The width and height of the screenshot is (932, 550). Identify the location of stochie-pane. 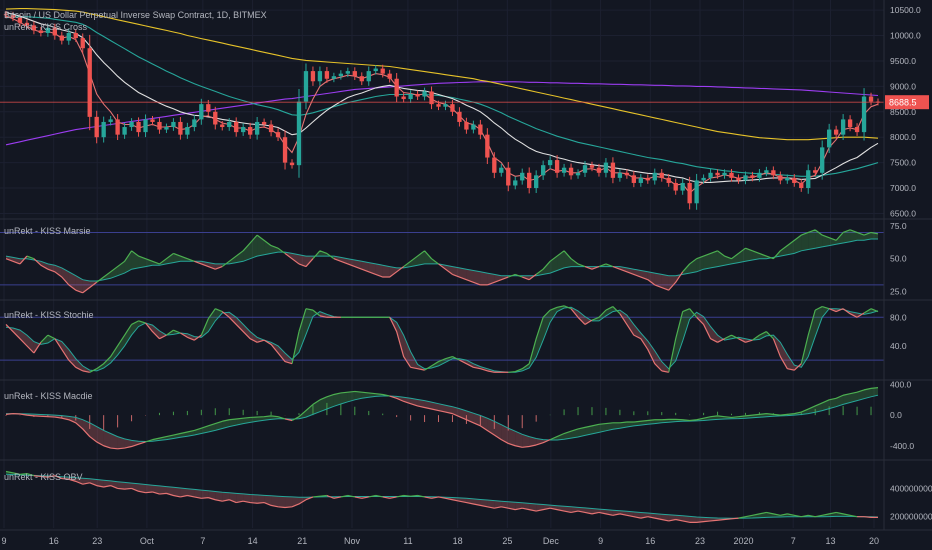
(442, 339).